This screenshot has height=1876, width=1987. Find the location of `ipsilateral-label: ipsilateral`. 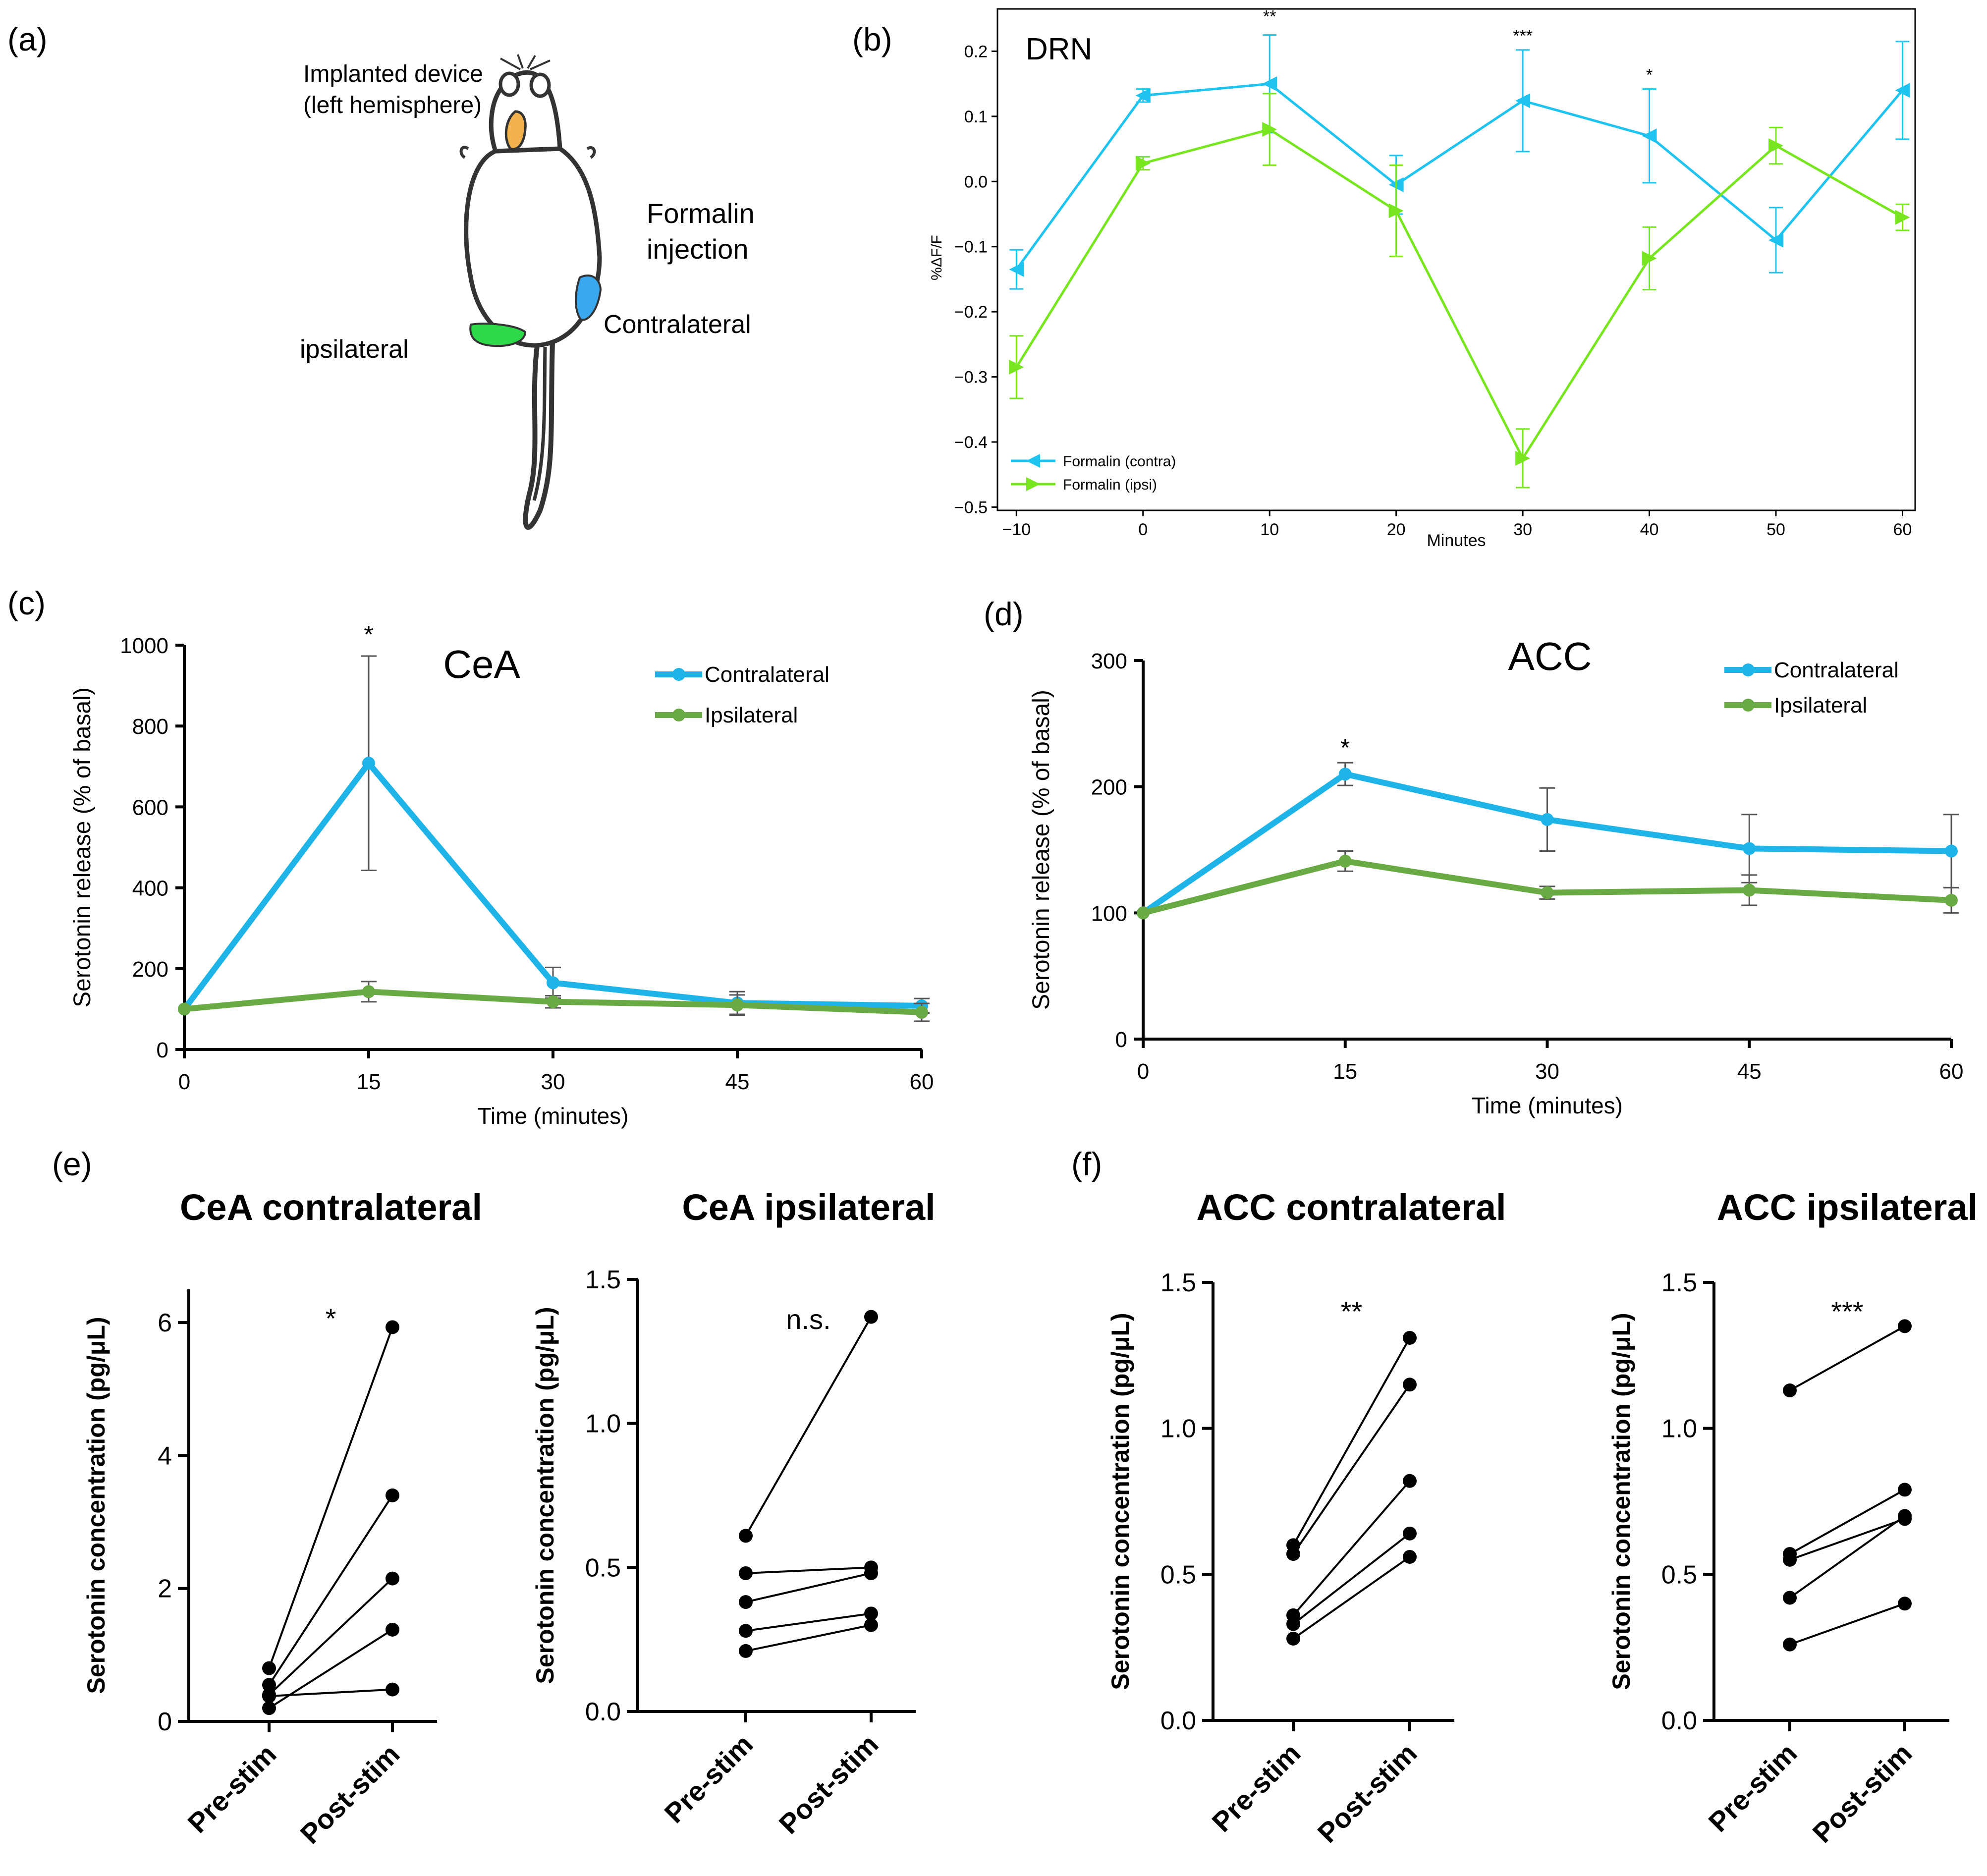

ipsilateral-label: ipsilateral is located at coordinates (354, 349).